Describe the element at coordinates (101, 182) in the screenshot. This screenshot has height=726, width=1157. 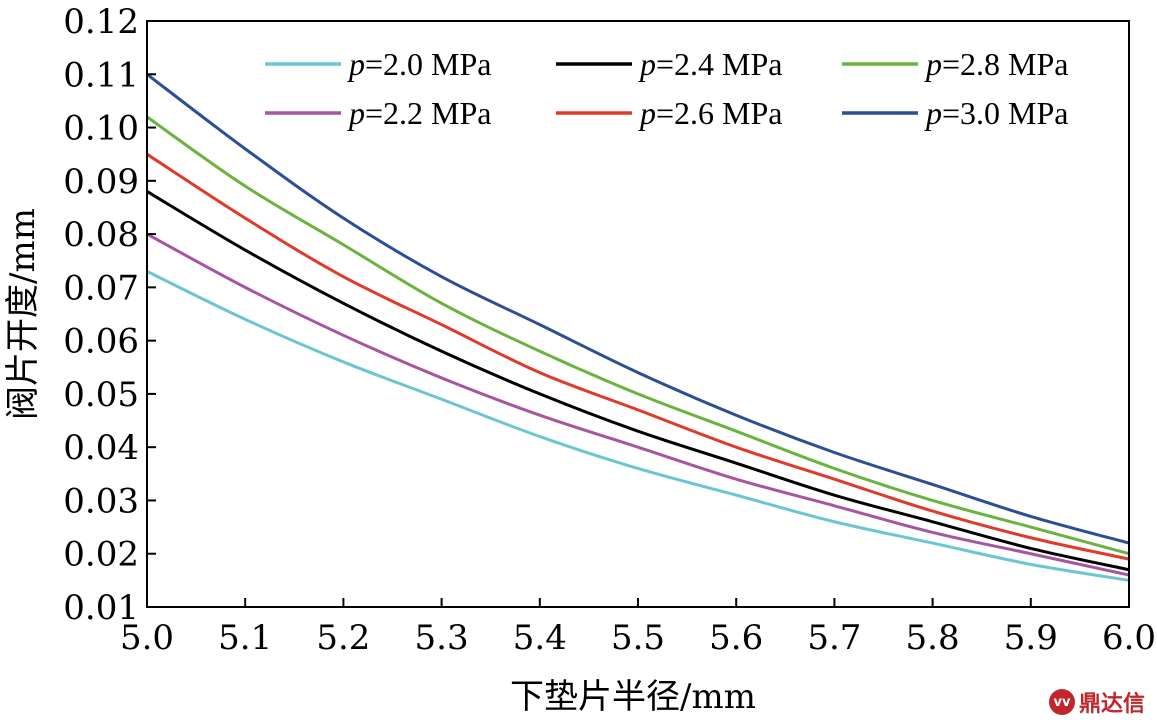
I see `y-tick-label: 0.09` at that location.